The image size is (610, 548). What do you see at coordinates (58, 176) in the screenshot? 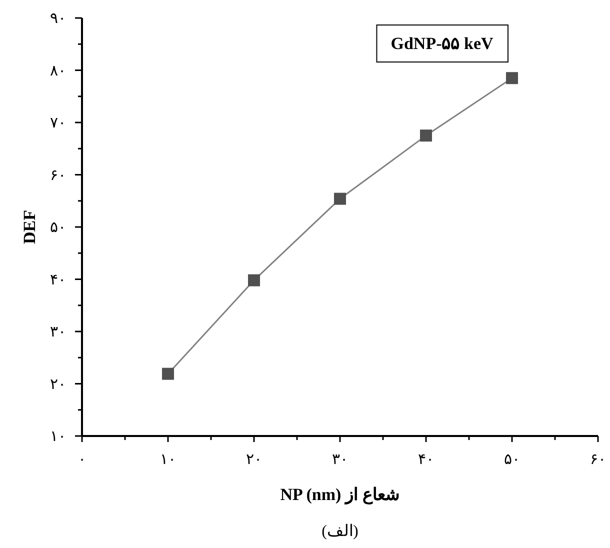
I see `y-tick-label: ۶۰` at bounding box center [58, 176].